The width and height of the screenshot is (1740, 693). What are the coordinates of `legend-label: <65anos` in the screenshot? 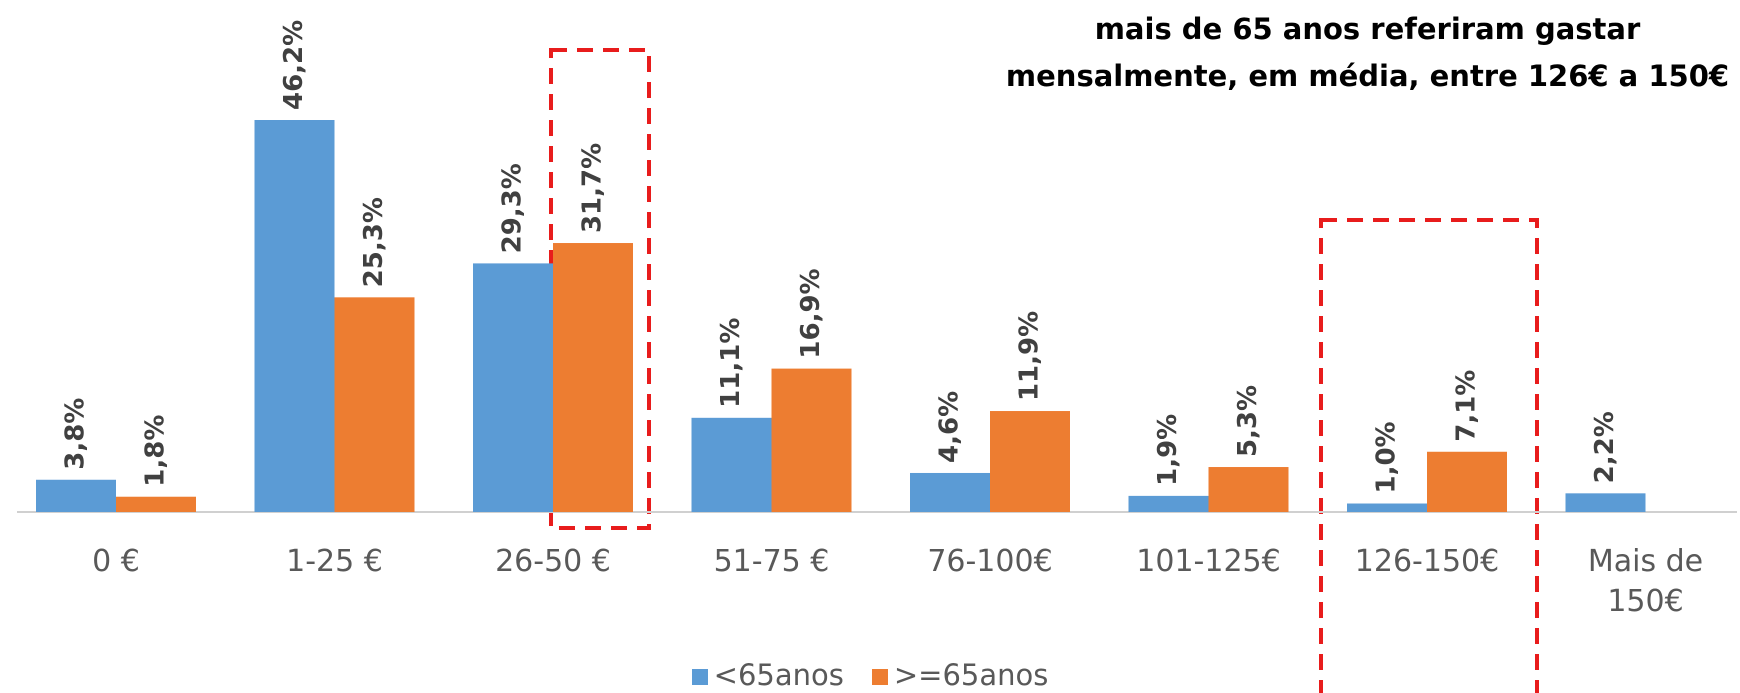 It's located at (778, 675).